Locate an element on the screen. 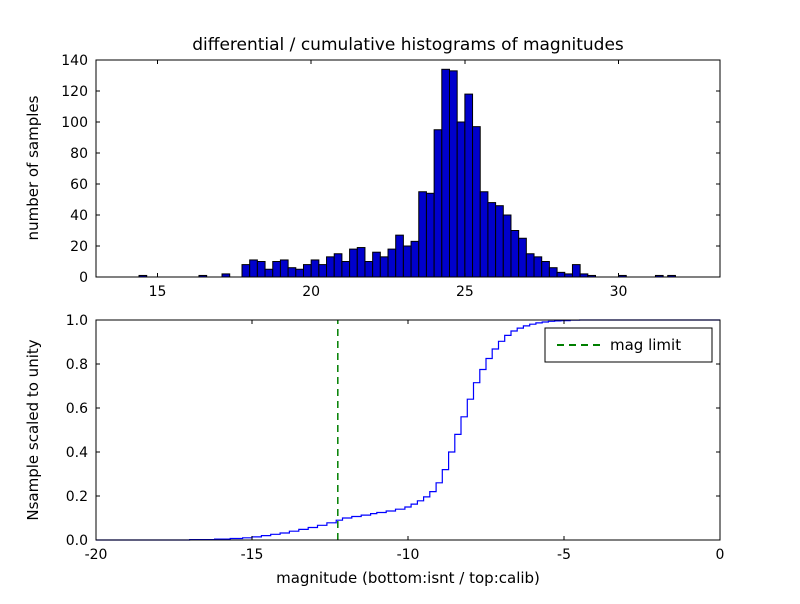  svg-text: 100 is located at coordinates (74, 123).